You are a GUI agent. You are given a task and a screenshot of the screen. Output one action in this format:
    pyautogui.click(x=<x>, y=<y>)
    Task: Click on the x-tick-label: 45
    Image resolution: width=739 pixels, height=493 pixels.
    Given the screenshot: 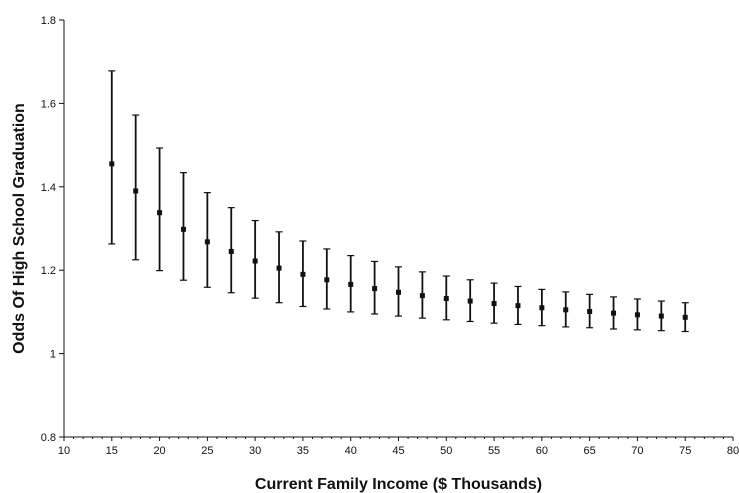 What is the action you would take?
    pyautogui.click(x=398, y=451)
    